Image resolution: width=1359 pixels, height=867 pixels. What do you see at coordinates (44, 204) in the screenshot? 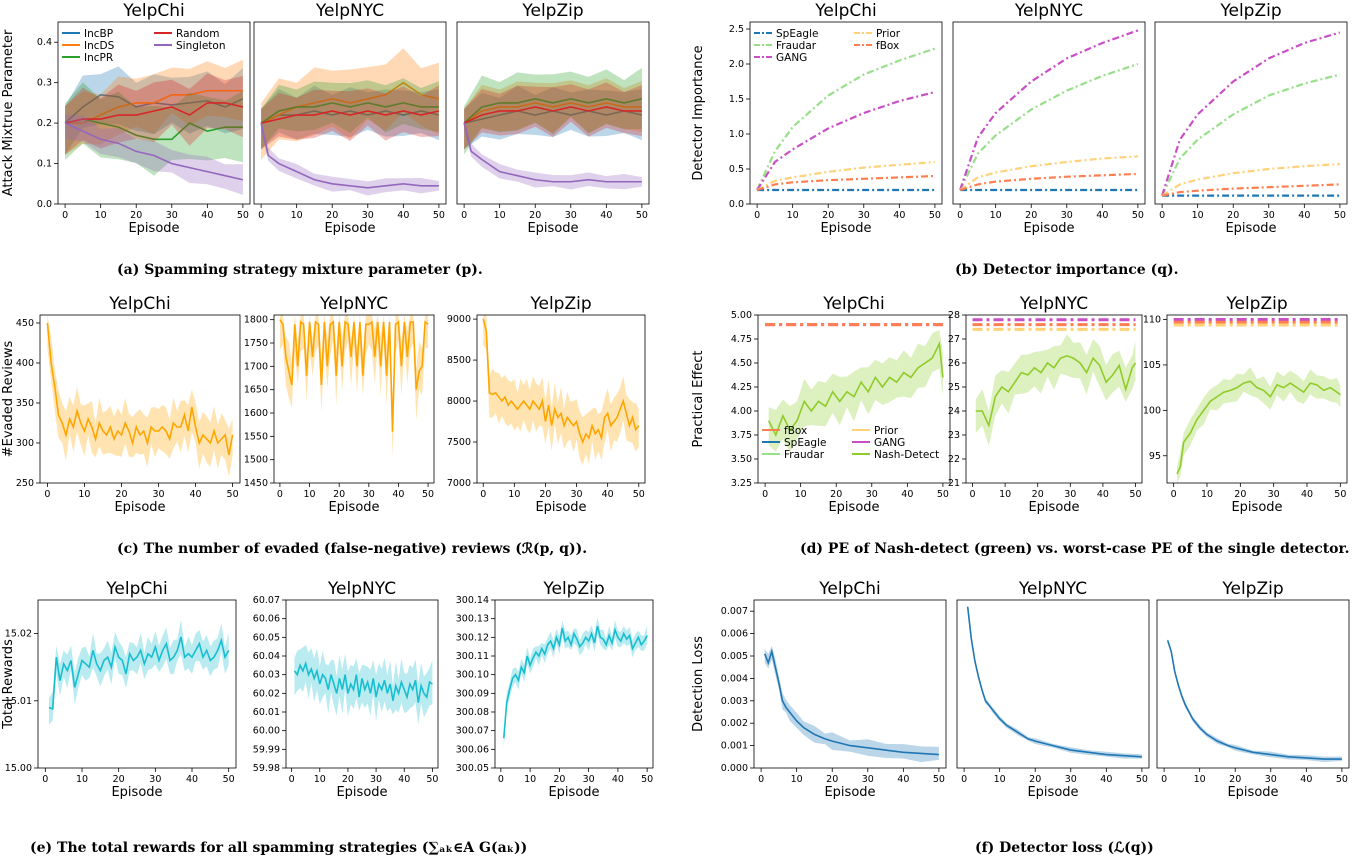
I see `y-tick-label: 0.0` at bounding box center [44, 204].